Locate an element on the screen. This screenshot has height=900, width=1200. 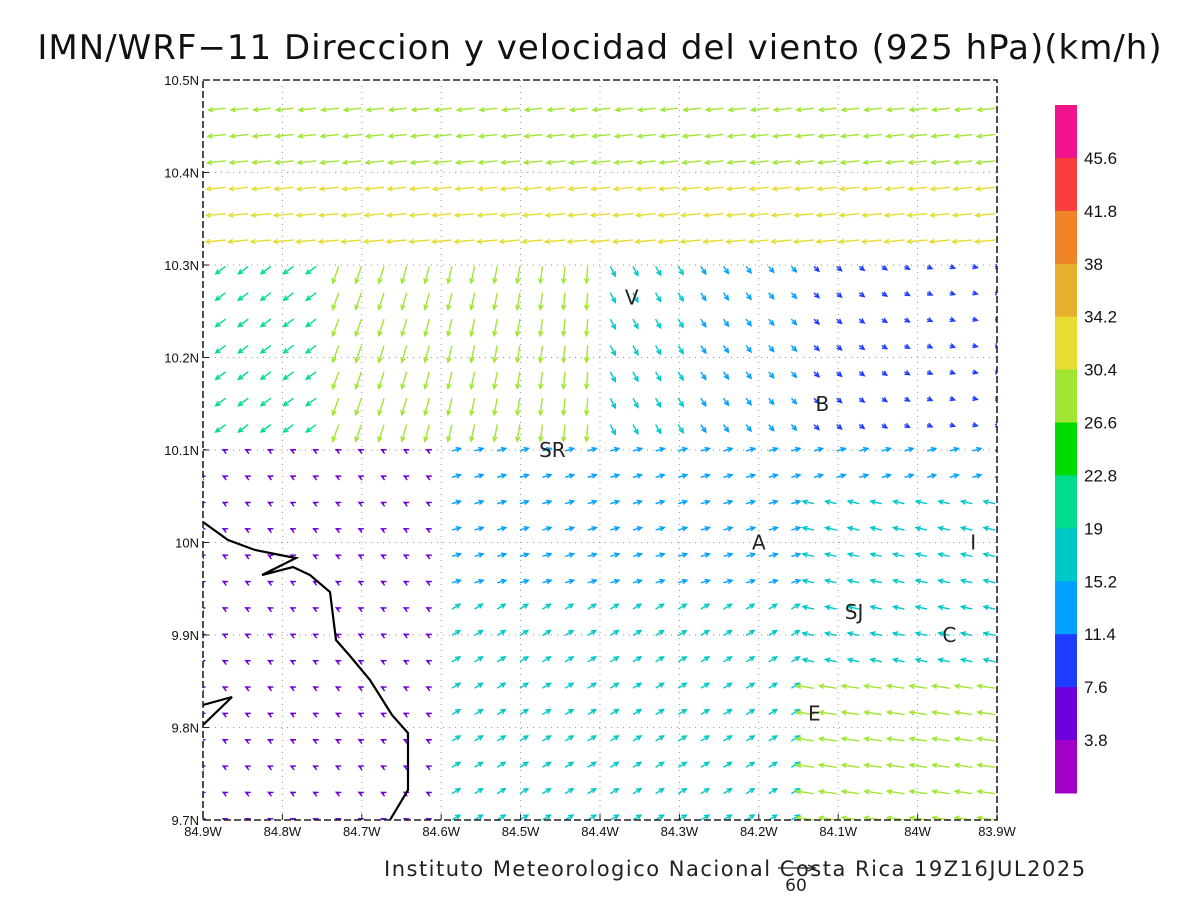
city-label: SR is located at coordinates (552, 450).